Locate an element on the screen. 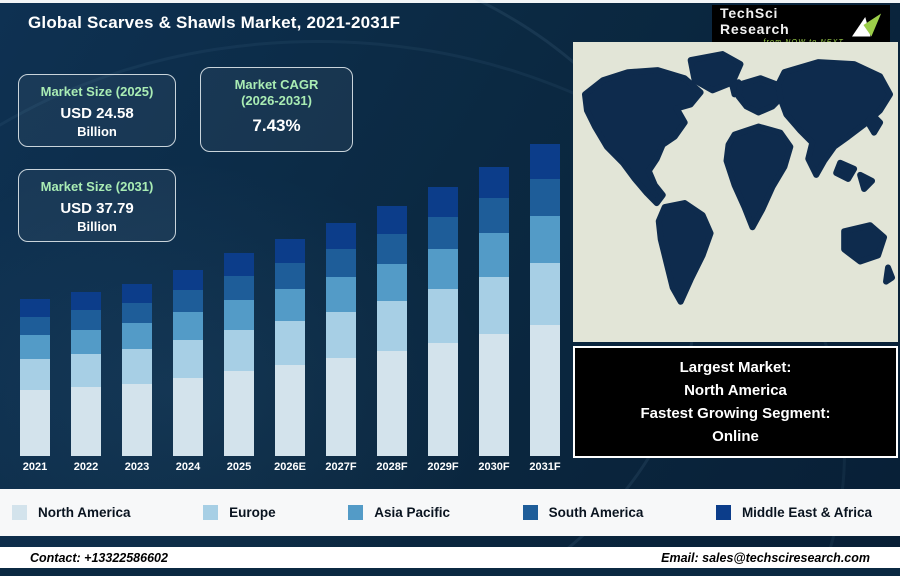  market-size-2025-label: Market Size (2025) is located at coordinates (97, 91).